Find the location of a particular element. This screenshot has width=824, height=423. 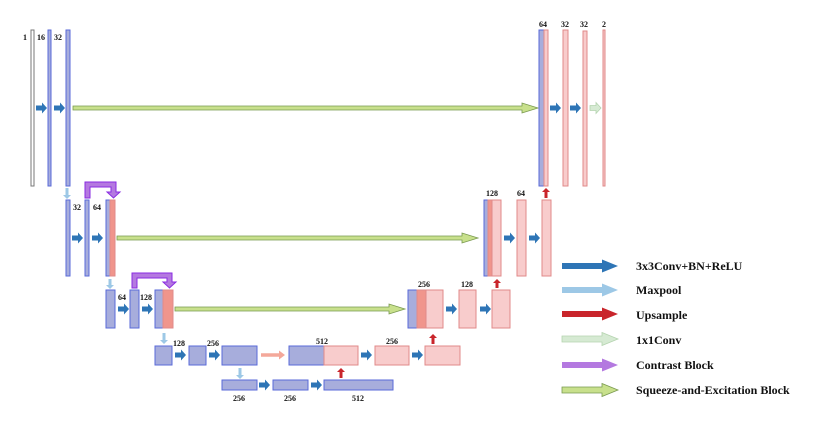

label-l0r-32b: 32 is located at coordinates (584, 24).